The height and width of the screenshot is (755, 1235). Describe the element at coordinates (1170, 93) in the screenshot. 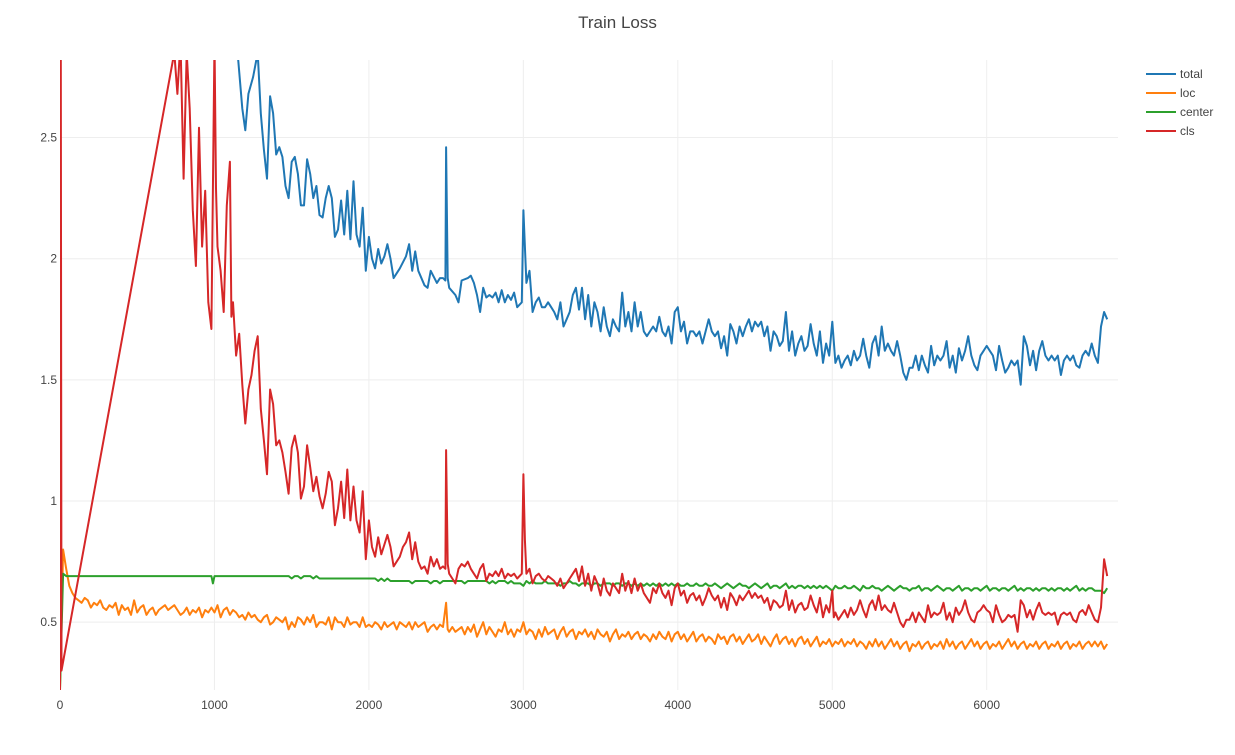

I see `legend-item-loc: loc` at that location.